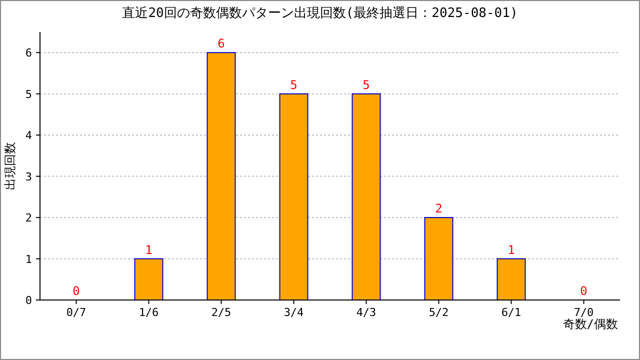 This screenshot has height=360, width=640. What do you see at coordinates (511, 312) in the screenshot?
I see `x-tick-label: 6/1` at bounding box center [511, 312].